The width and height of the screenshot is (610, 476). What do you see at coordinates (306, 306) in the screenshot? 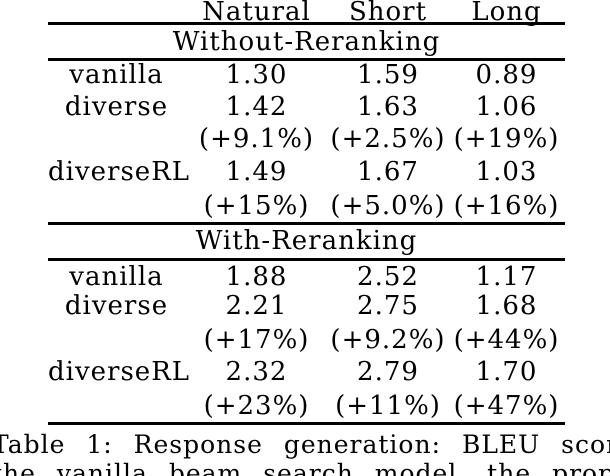
I see `table-row: diverse 2.21 2.75 1.68` at bounding box center [306, 306].